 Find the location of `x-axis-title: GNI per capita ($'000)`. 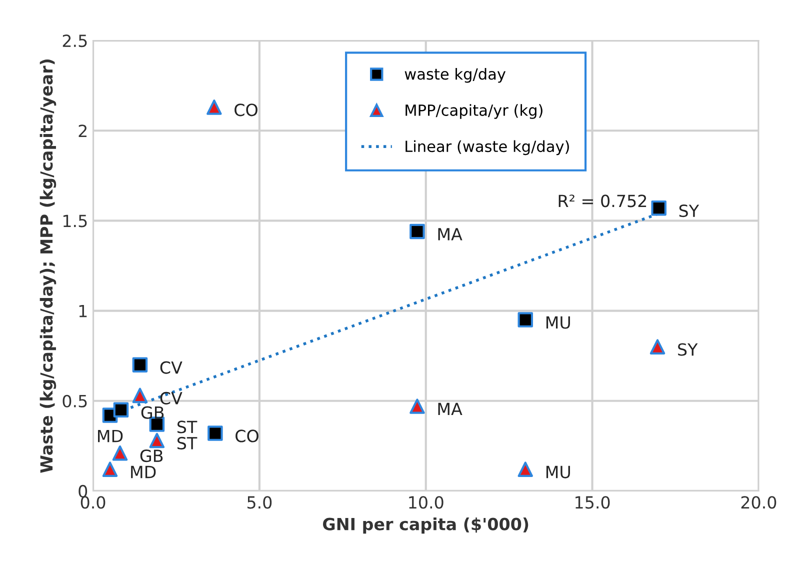

x-axis-title: GNI per capita ($'000) is located at coordinates (425, 525).